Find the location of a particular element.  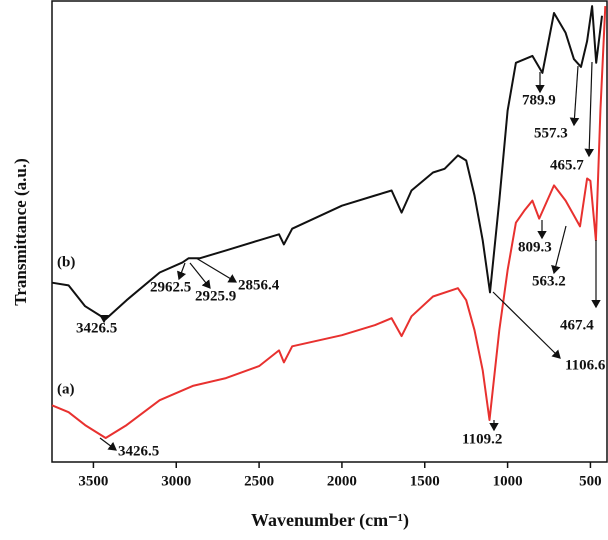

x-tick-label: 2500 is located at coordinates (259, 481).